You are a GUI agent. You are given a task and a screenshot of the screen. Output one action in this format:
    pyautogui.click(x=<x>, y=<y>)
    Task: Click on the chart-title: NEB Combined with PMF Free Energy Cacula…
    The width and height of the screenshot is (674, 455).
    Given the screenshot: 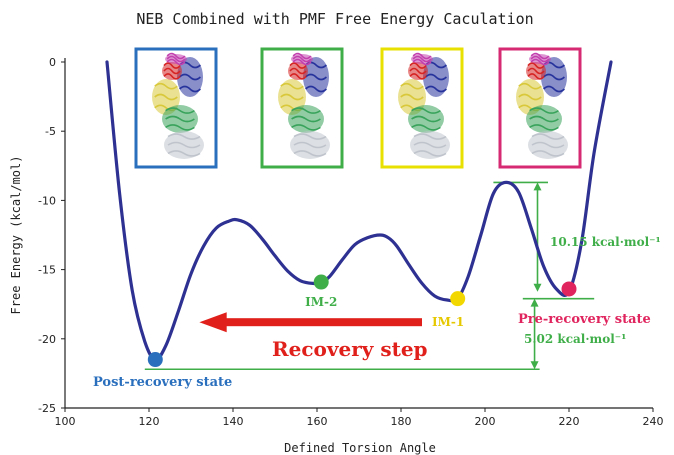 What is the action you would take?
    pyautogui.click(x=334, y=19)
    